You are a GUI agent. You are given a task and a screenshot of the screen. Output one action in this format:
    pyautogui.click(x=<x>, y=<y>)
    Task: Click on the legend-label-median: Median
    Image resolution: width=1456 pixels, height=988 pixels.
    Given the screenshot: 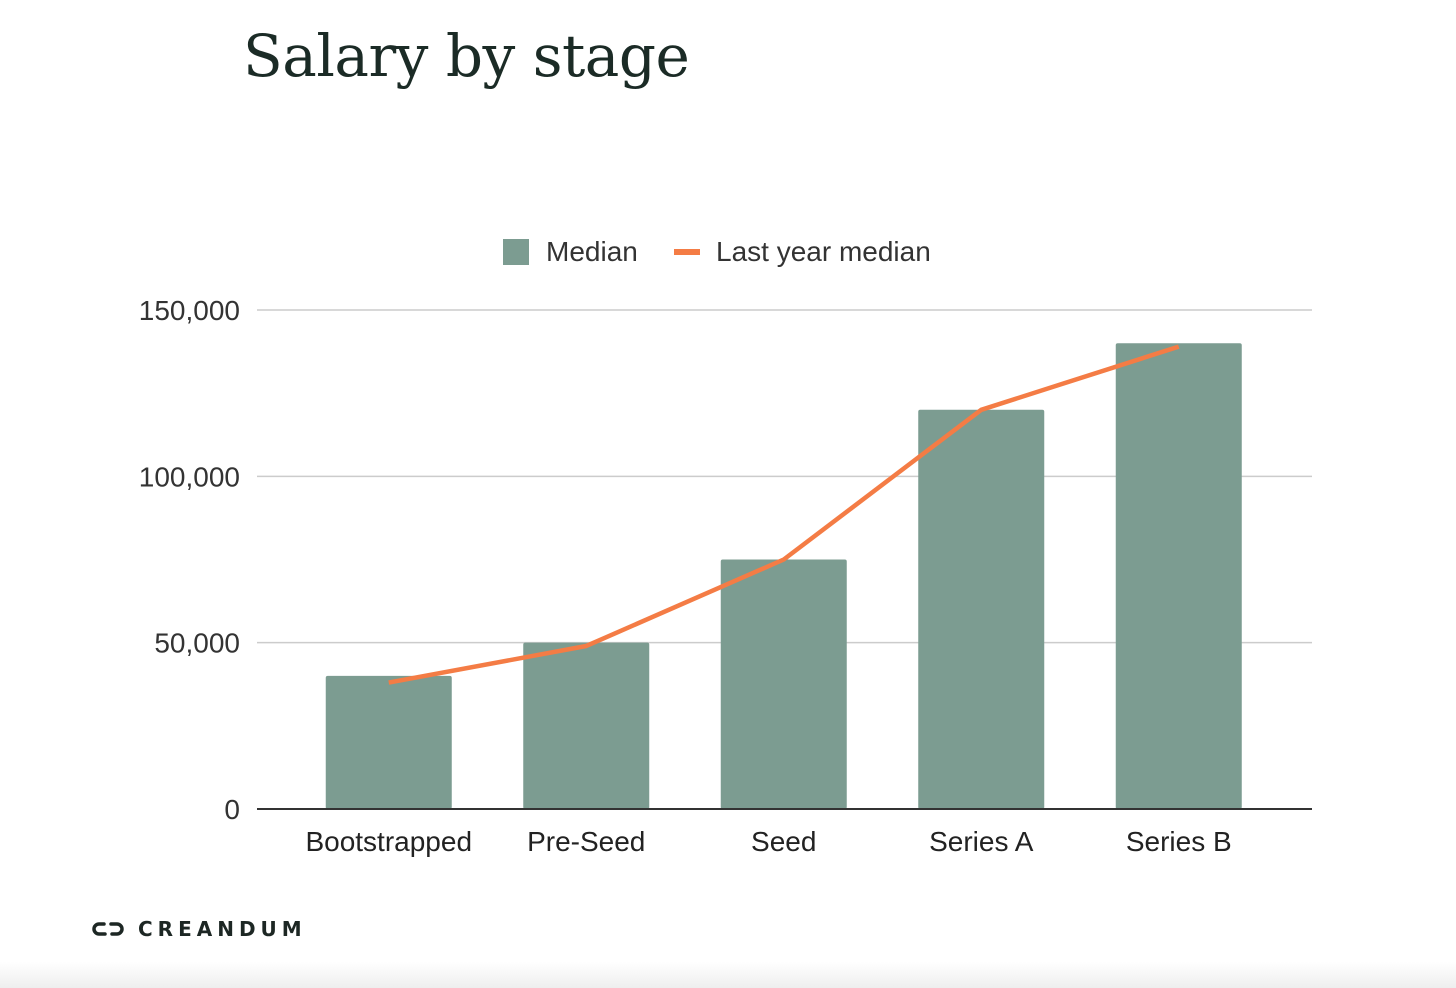 What is the action you would take?
    pyautogui.click(x=592, y=251)
    